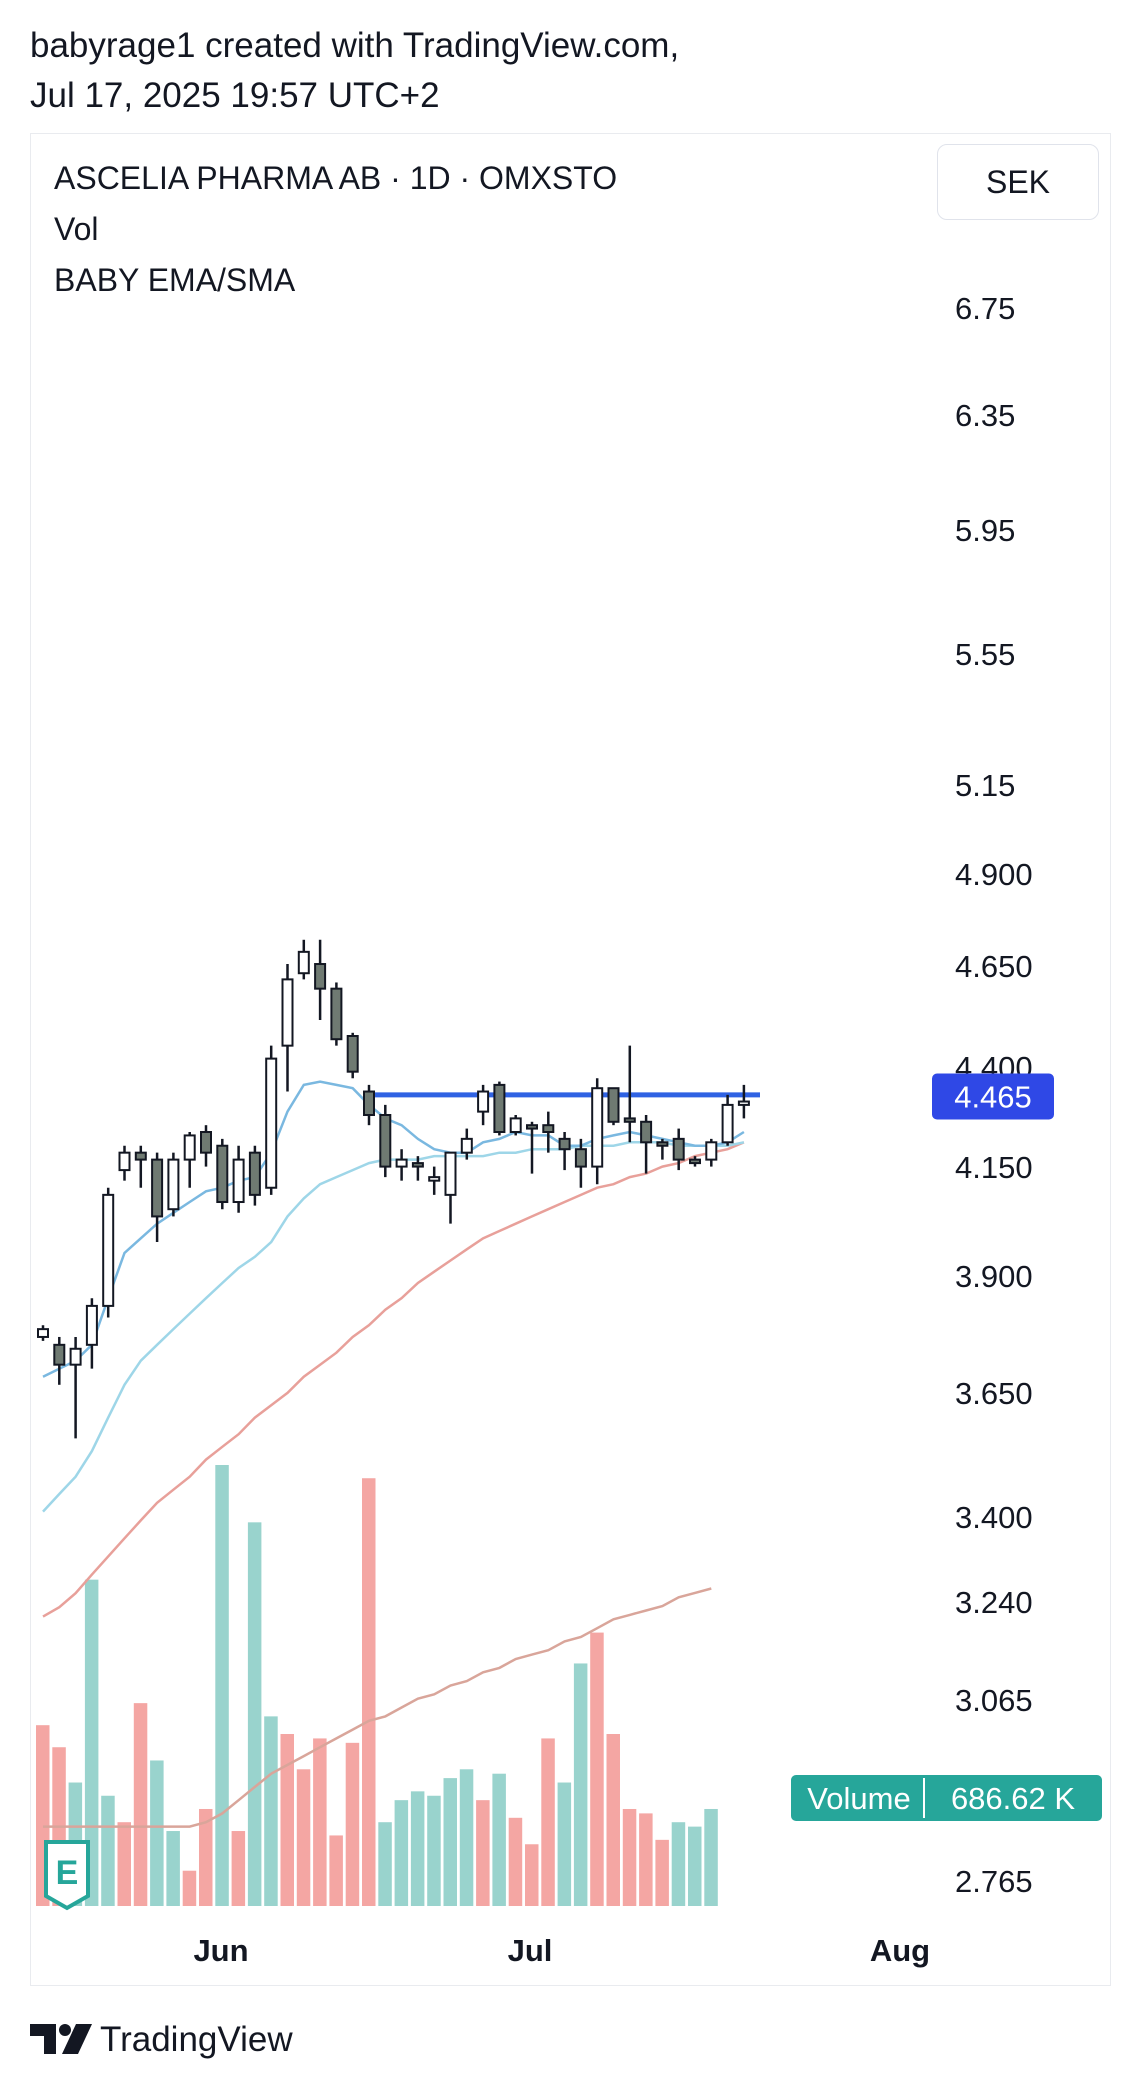 This screenshot has height=2091, width=1140. I want to click on price-tick-label: 4.650, so click(994, 966).